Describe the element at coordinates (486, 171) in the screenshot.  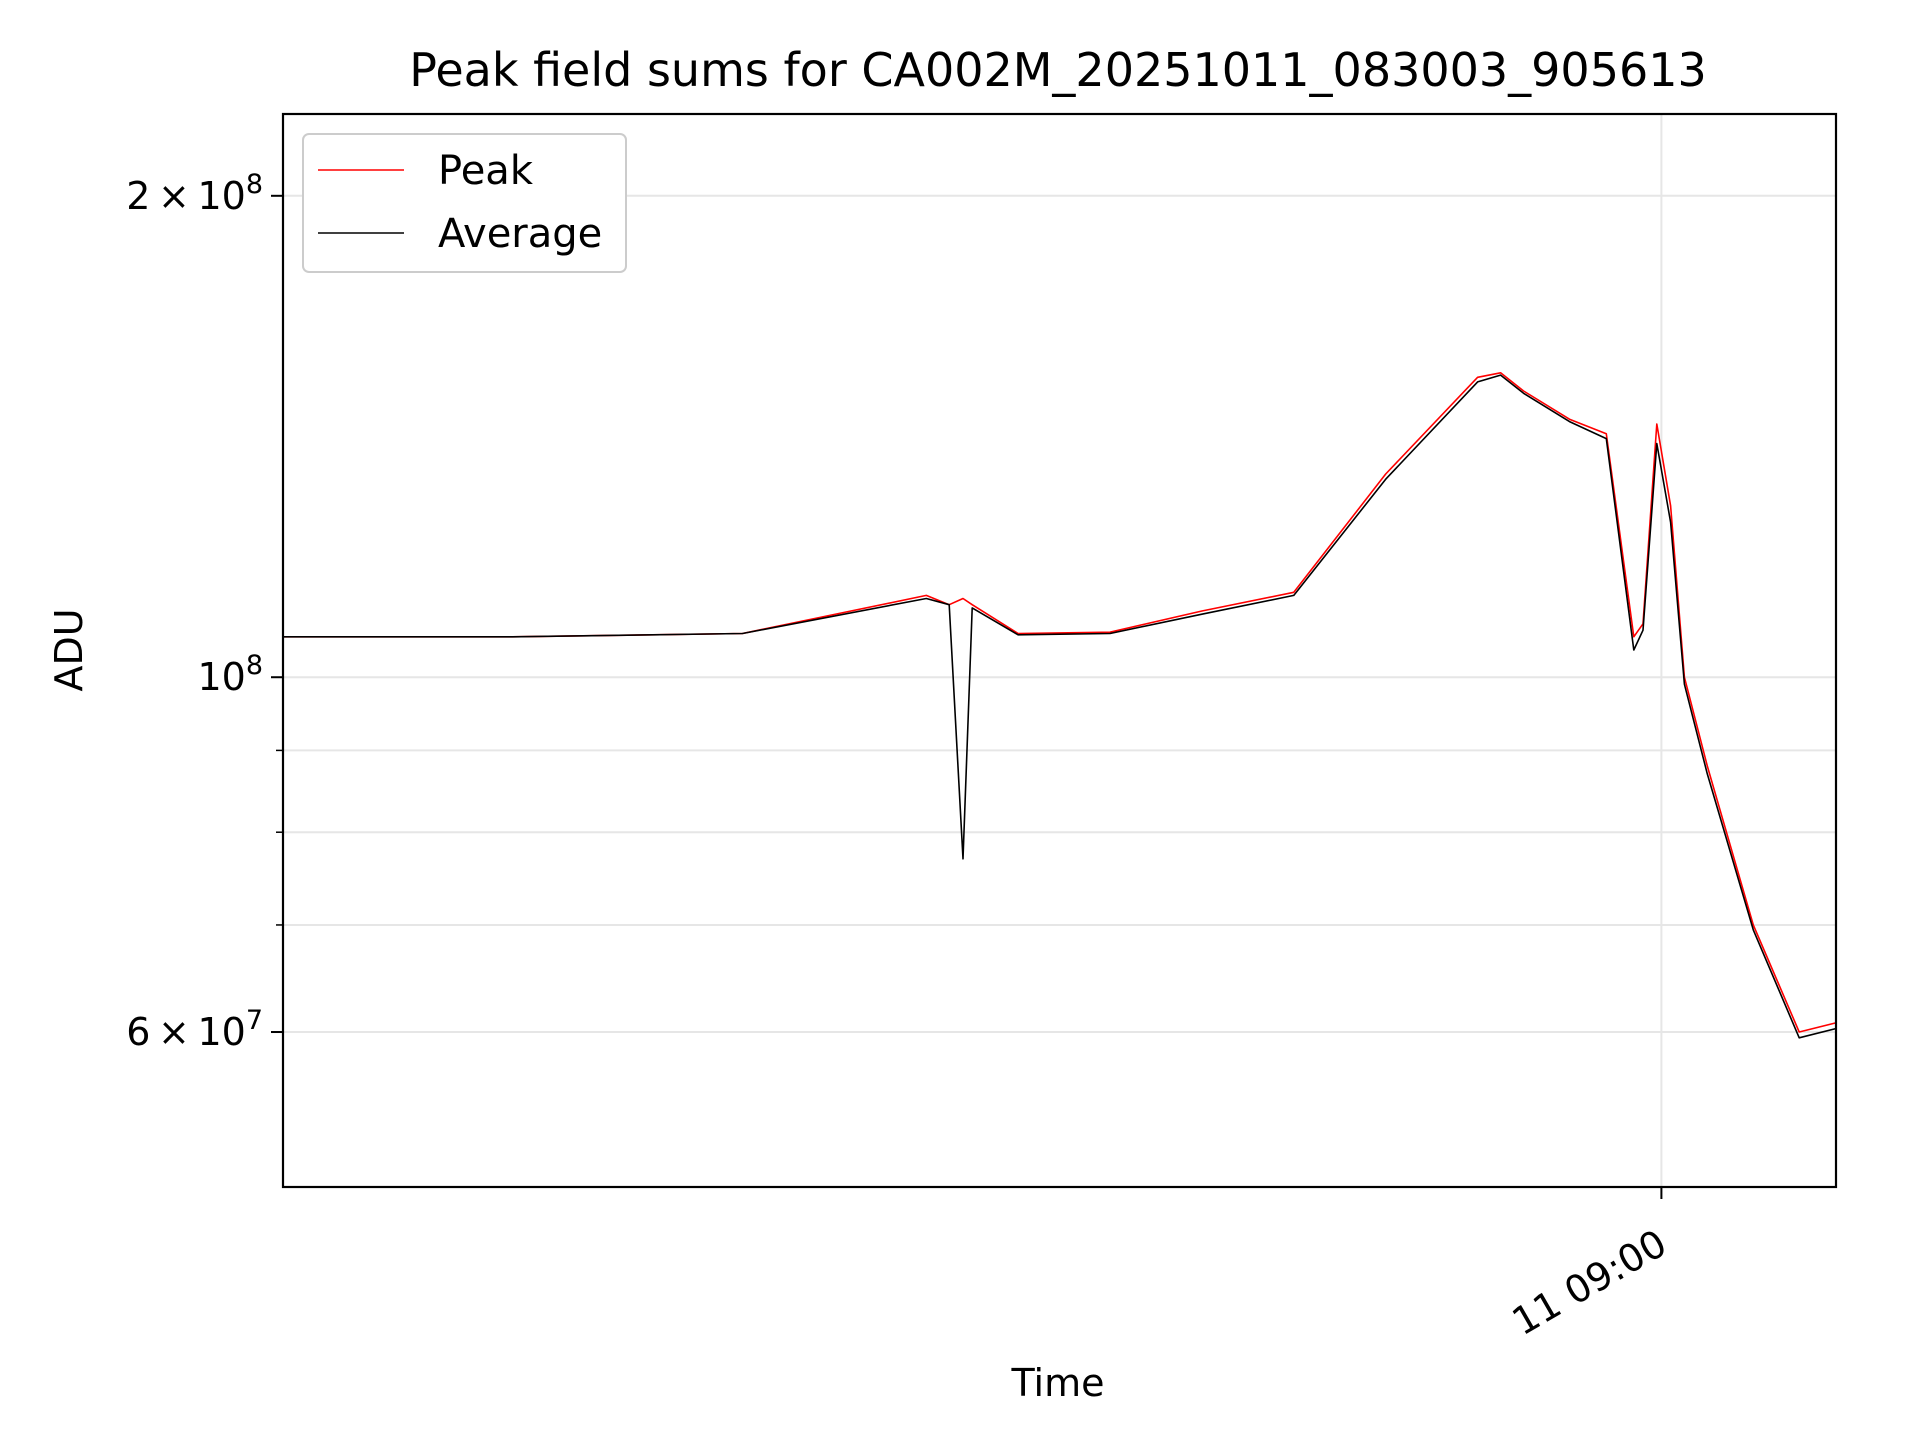
I see `legend-peak-label: Peak` at that location.